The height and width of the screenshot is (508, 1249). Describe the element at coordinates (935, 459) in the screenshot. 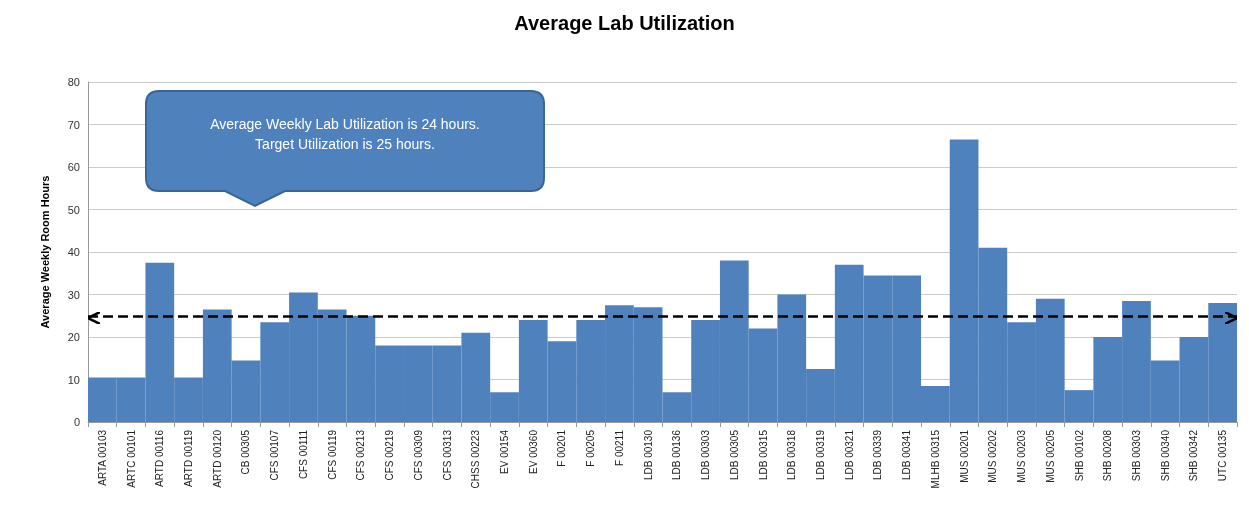

I see `x-tick-label: MLHB 00315` at that location.